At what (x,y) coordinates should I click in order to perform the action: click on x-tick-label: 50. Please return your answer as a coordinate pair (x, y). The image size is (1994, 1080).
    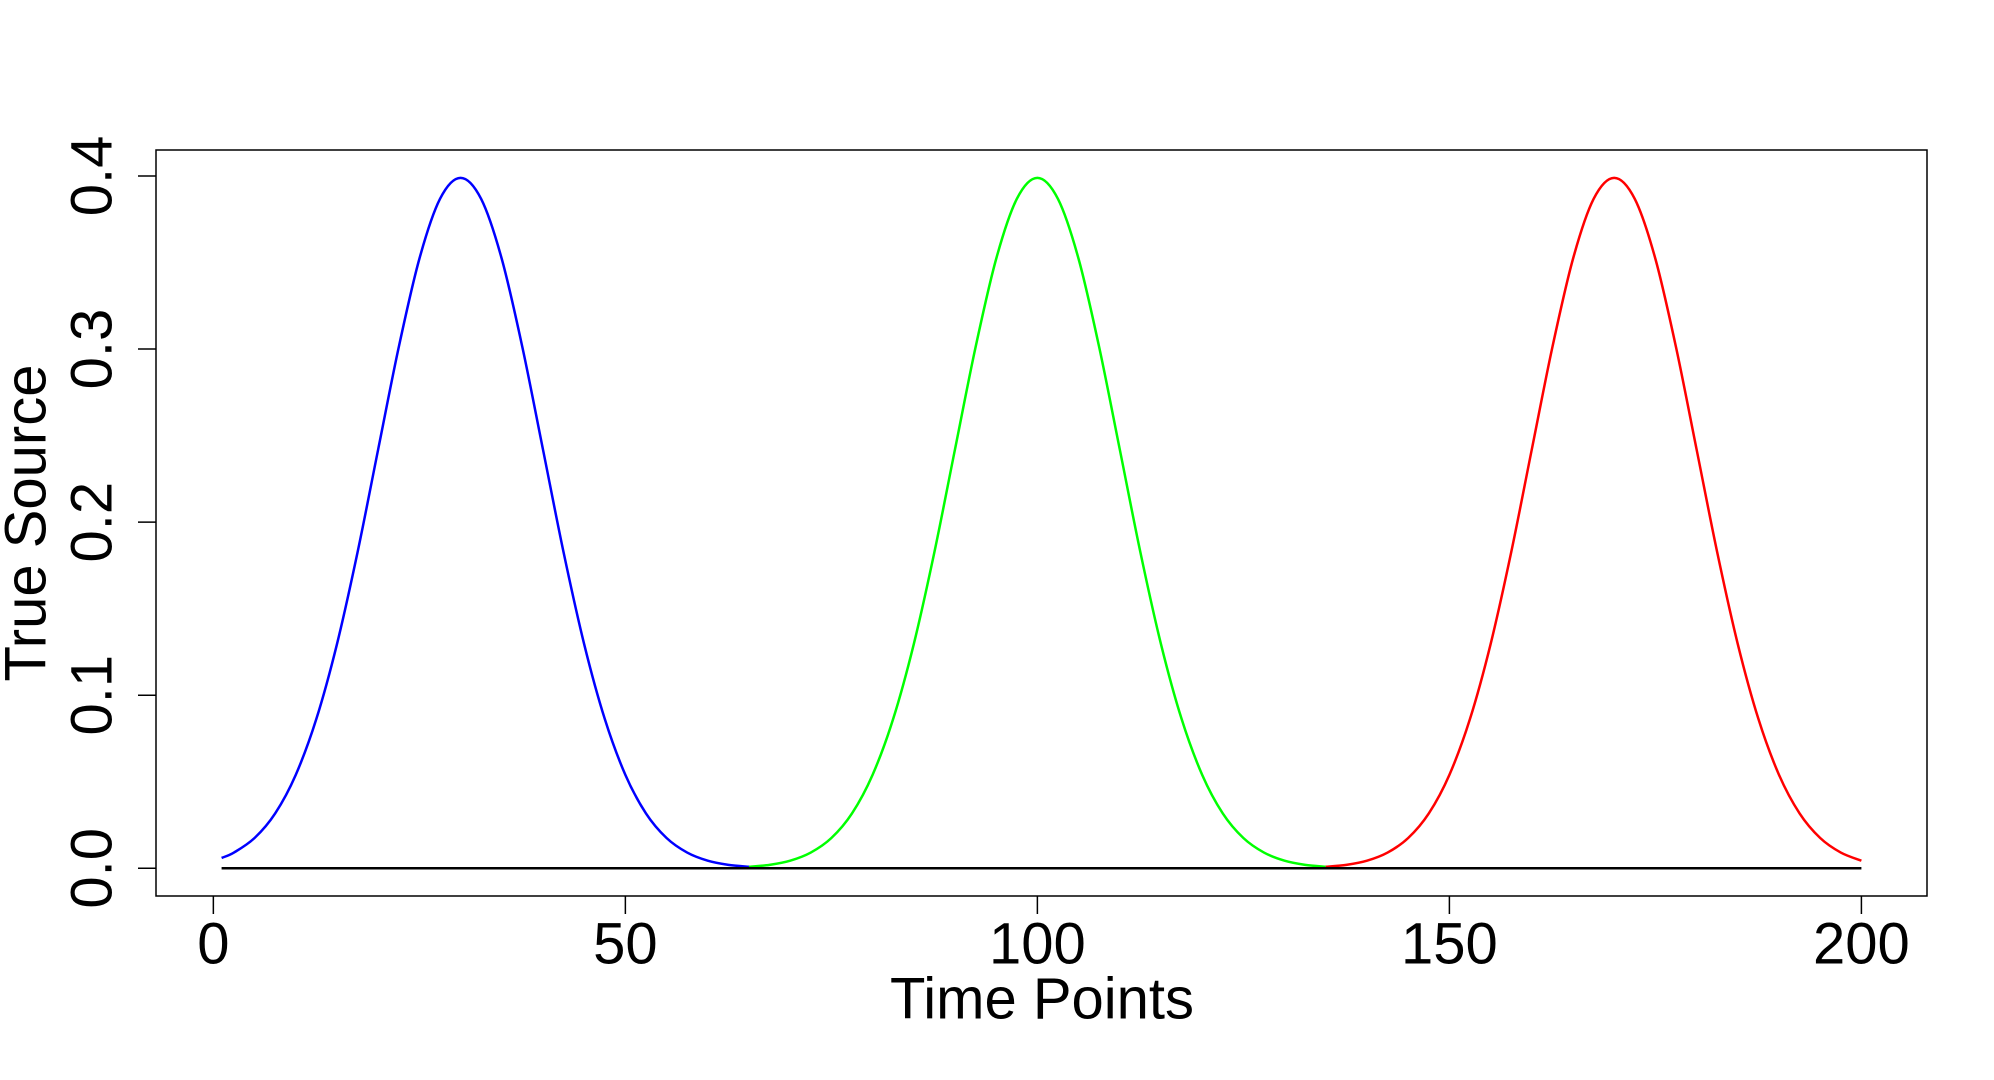
    Looking at the image, I should click on (625, 943).